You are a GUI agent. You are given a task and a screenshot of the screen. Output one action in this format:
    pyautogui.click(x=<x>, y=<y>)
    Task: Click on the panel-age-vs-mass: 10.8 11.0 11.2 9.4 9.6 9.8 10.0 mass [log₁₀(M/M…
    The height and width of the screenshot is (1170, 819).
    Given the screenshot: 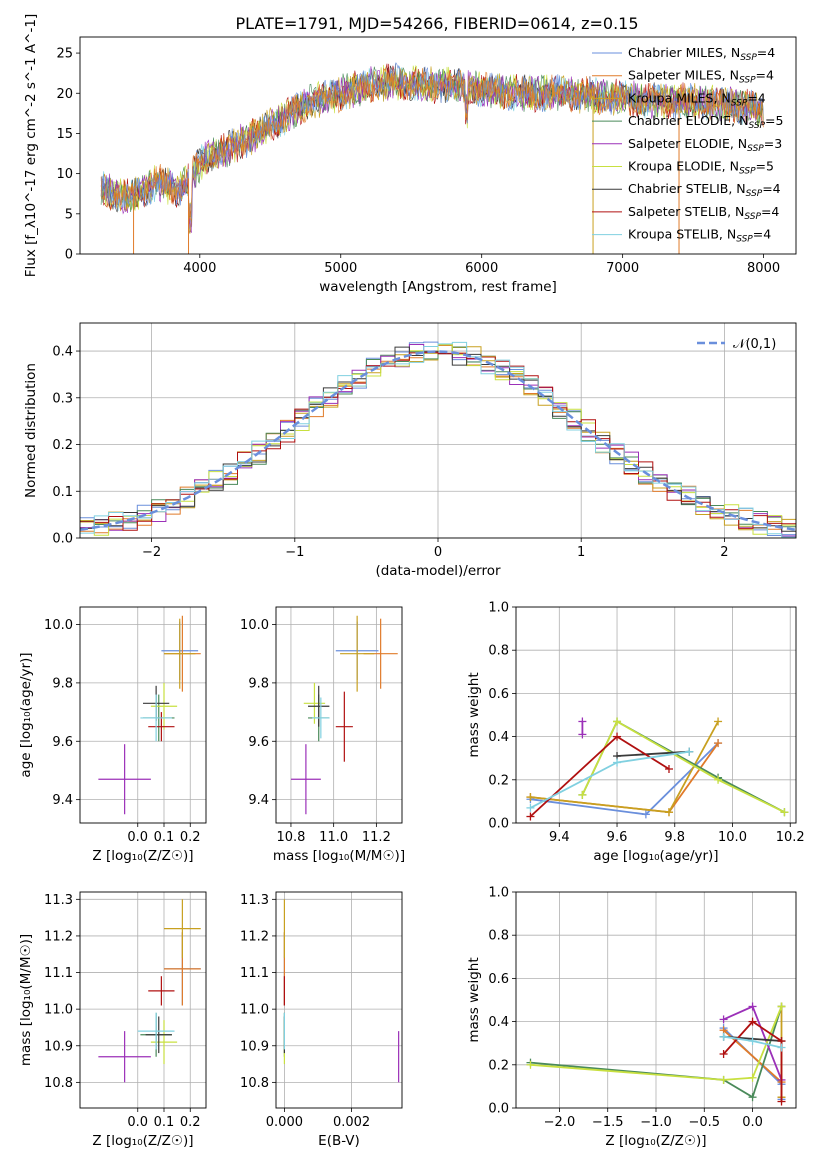 What is the action you would take?
    pyautogui.click(x=322, y=735)
    